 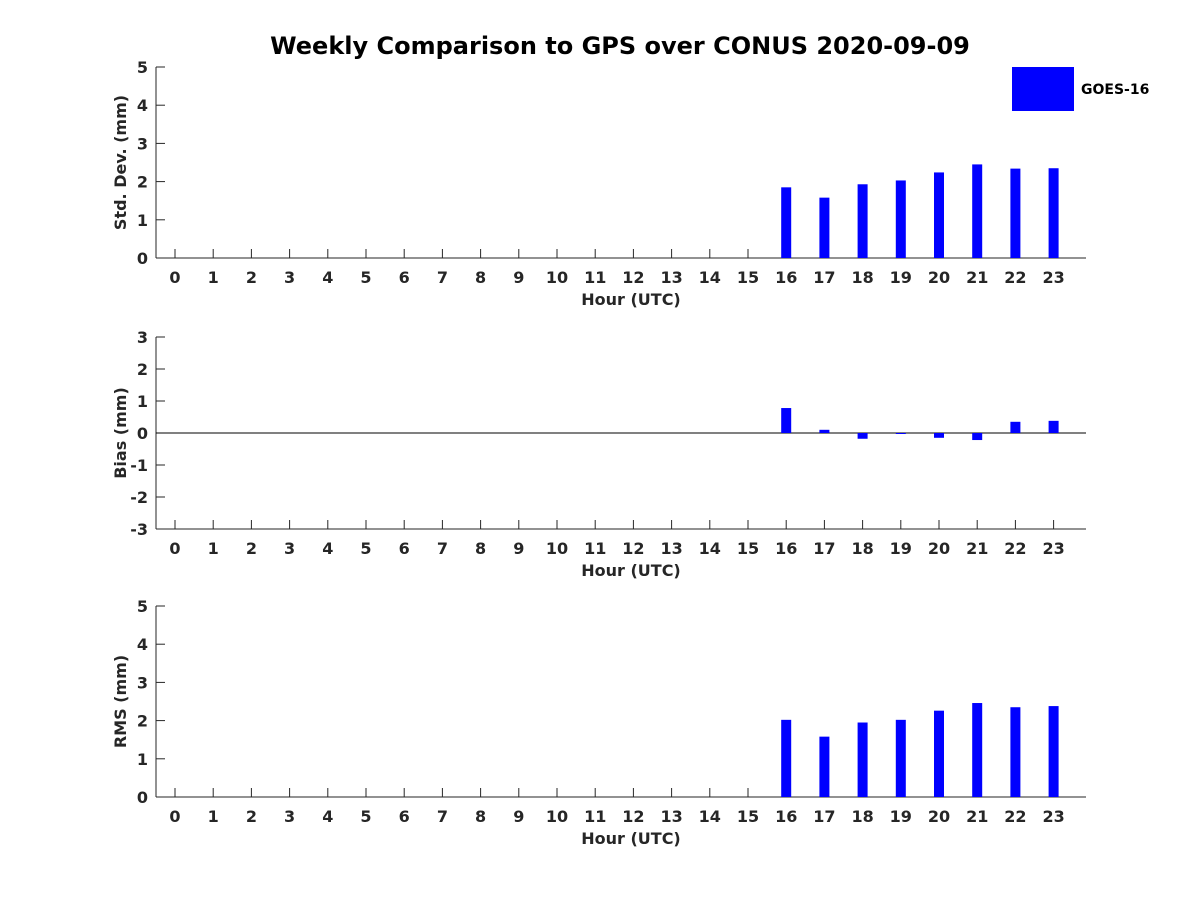 I want to click on x-tick-label: 12, so click(x=633, y=277).